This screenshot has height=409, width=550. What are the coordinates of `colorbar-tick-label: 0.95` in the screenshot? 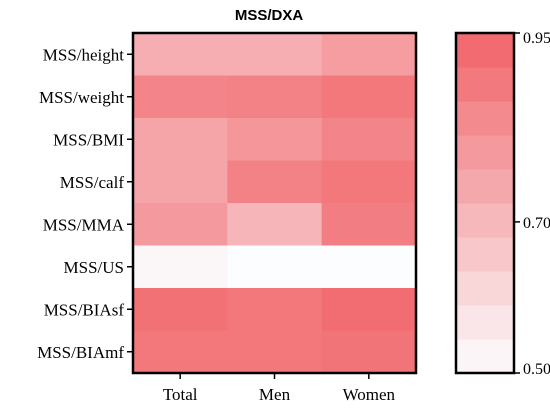 It's located at (536, 38).